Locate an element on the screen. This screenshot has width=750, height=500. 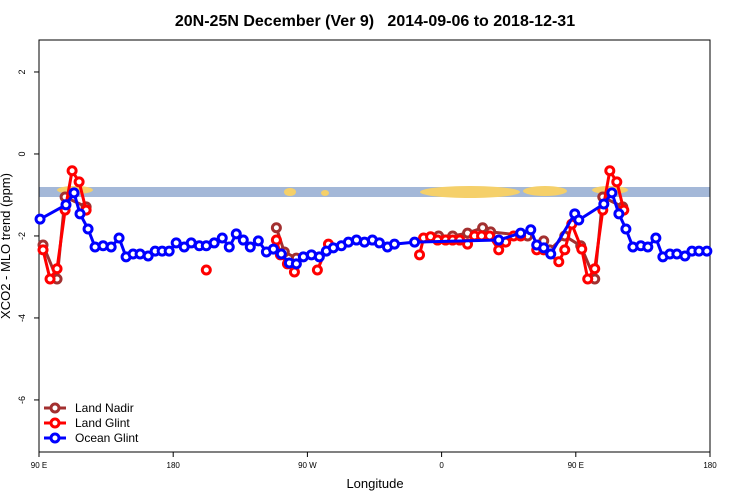
legend-label: Ocean Glint is located at coordinates (107, 438).